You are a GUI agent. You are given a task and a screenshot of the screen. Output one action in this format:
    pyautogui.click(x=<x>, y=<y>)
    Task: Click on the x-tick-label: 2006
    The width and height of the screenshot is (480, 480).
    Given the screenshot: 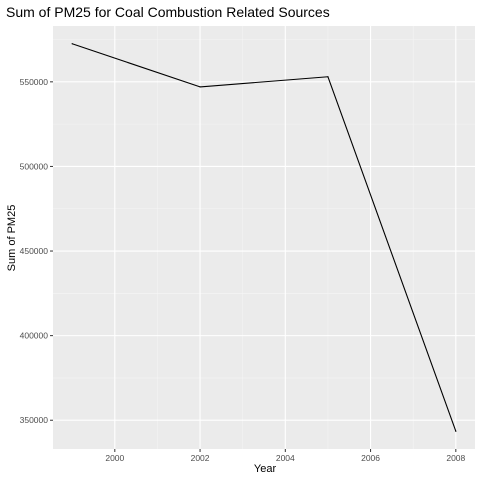 What is the action you would take?
    pyautogui.click(x=370, y=458)
    